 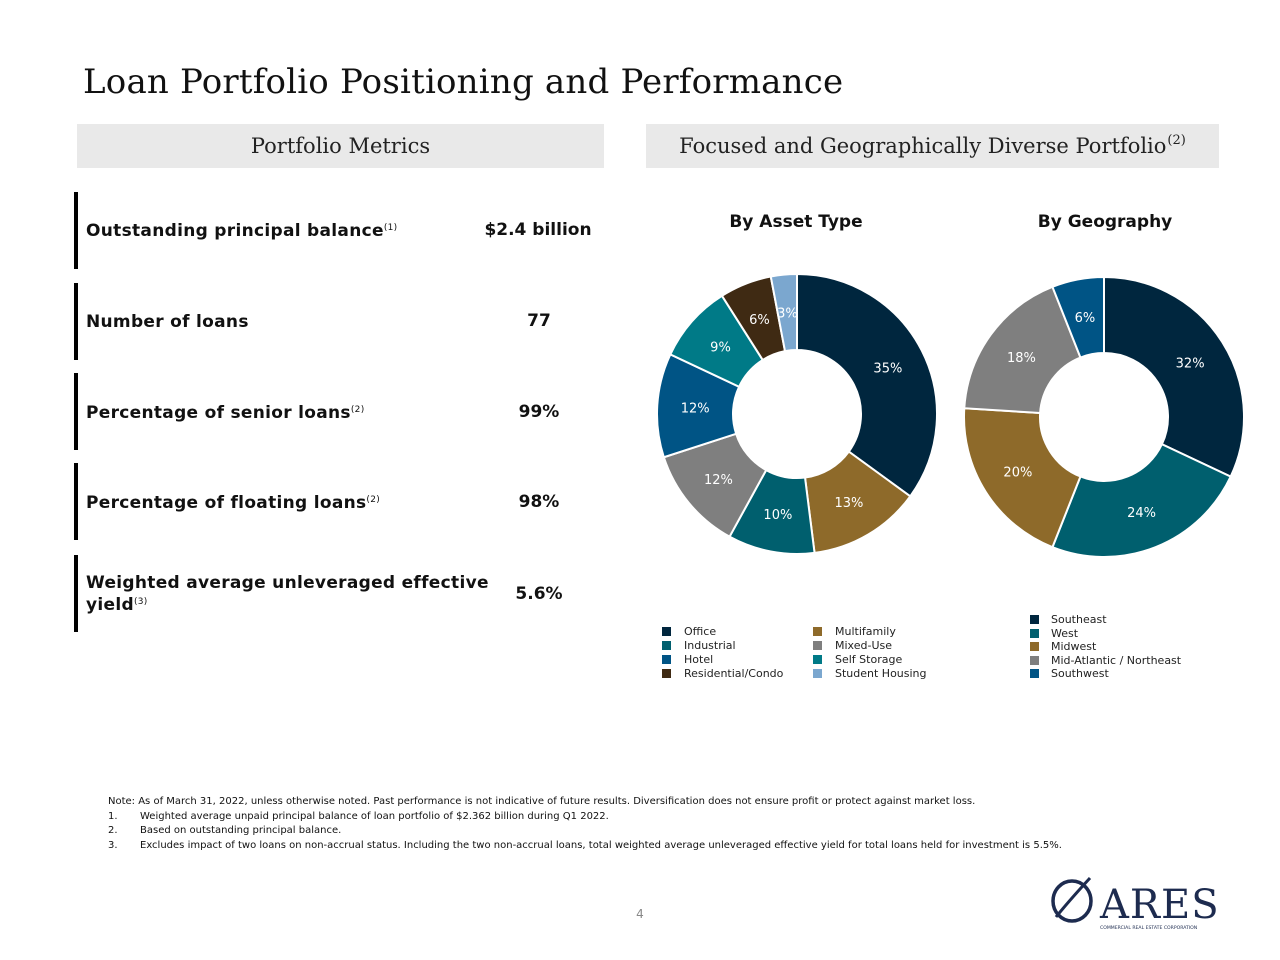 I want to click on legend-item-office: Office, so click(x=722, y=631).